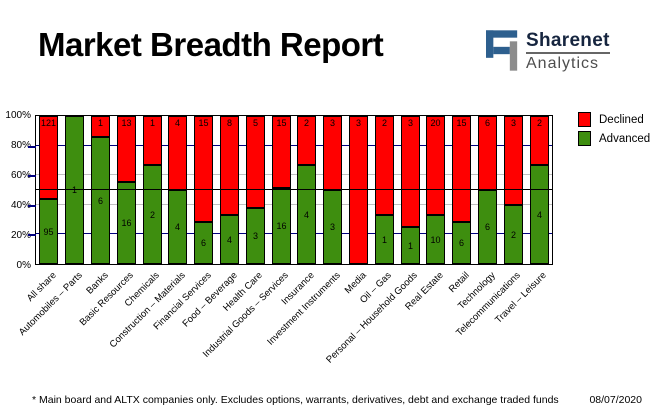  What do you see at coordinates (332, 153) in the screenshot?
I see `bar-declined-11: 3` at bounding box center [332, 153].